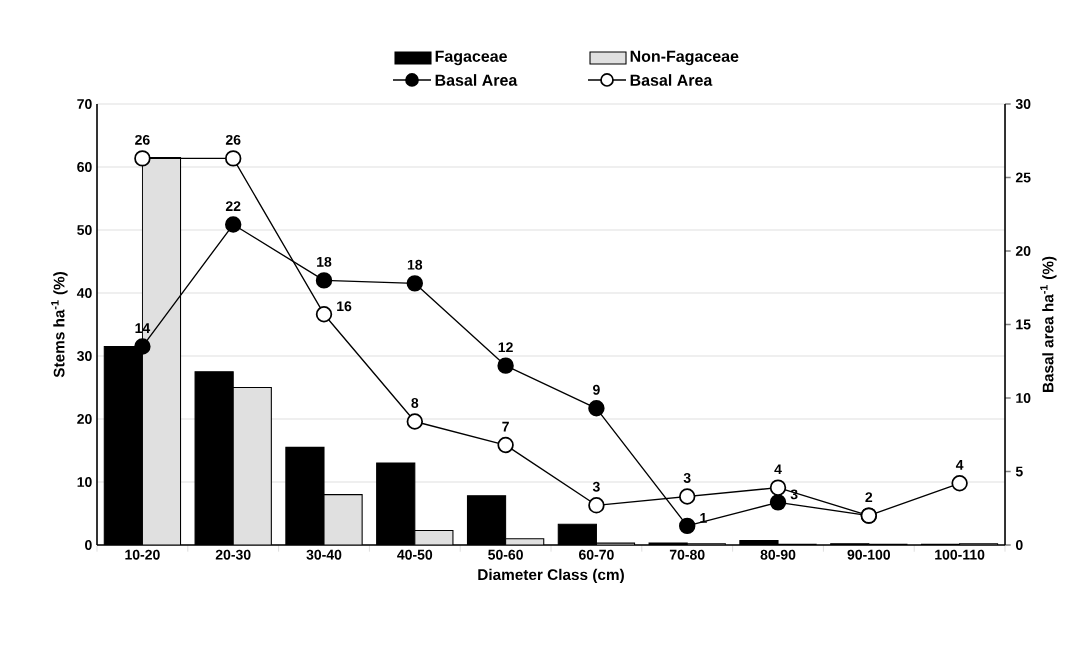 Image resolution: width=1091 pixels, height=649 pixels. What do you see at coordinates (415, 554) in the screenshot?
I see `x-tick-label: 40-50` at bounding box center [415, 554].